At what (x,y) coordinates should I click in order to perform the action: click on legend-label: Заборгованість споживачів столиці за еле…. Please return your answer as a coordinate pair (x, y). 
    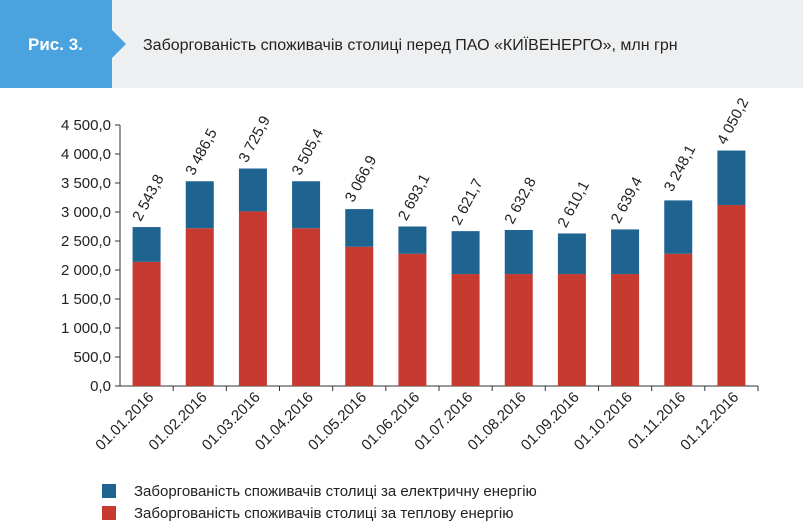
    Looking at the image, I should click on (335, 491).